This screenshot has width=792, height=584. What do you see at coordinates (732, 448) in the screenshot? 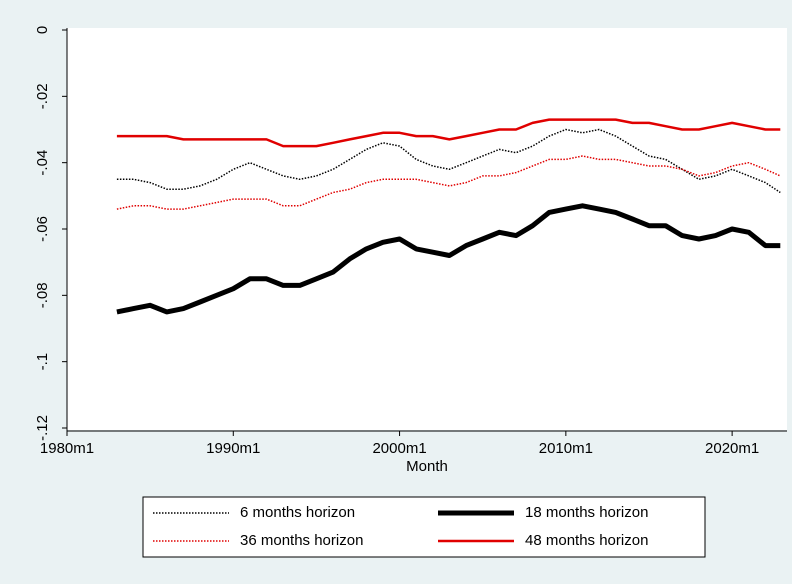
I see `x-tick-label: 2020m1` at bounding box center [732, 448].